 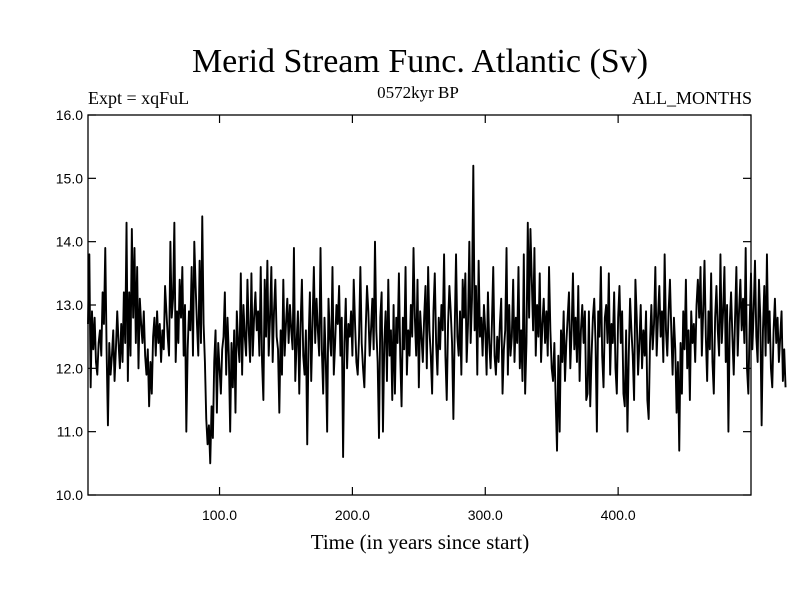 I want to click on y-tick-label-6: 16.0, so click(x=69, y=115).